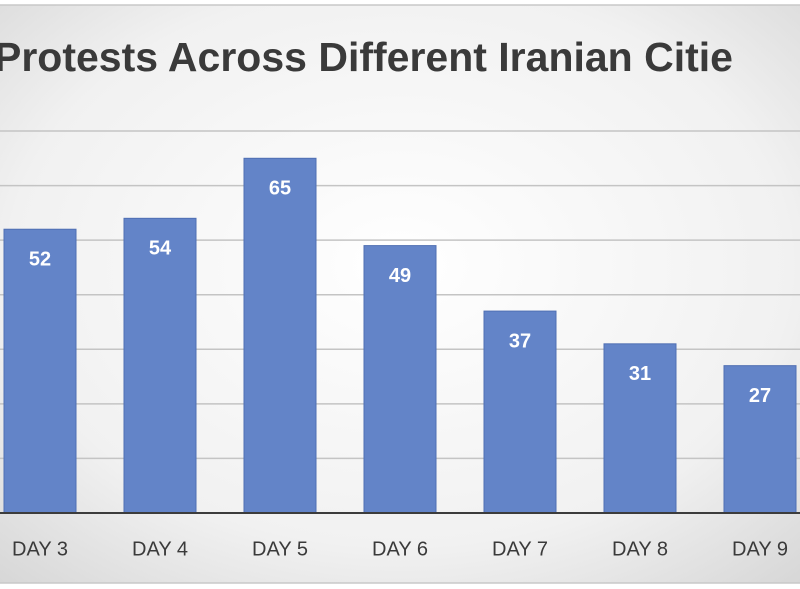 The width and height of the screenshot is (800, 589). I want to click on data-label: 37, so click(520, 341).